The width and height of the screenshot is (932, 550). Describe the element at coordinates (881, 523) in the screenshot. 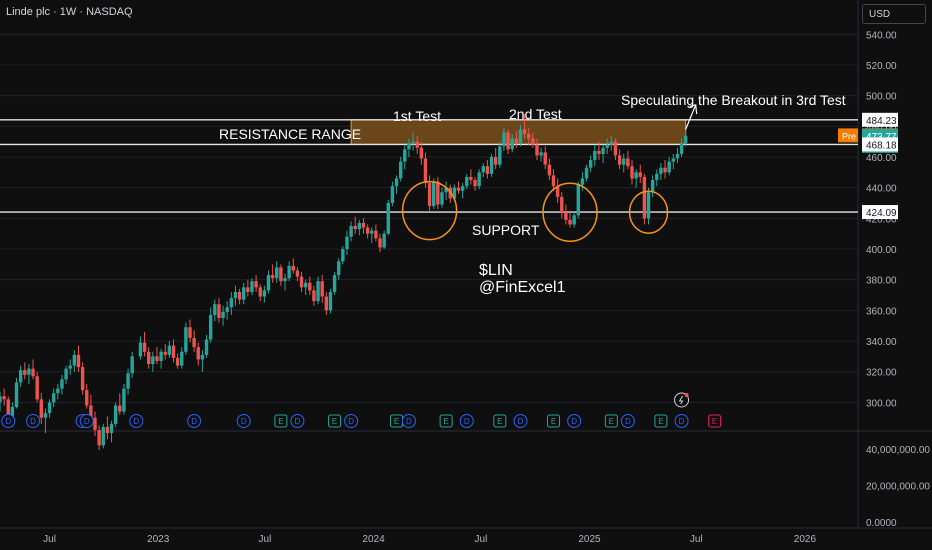

I see `volume-tick-label: 0.0000` at that location.